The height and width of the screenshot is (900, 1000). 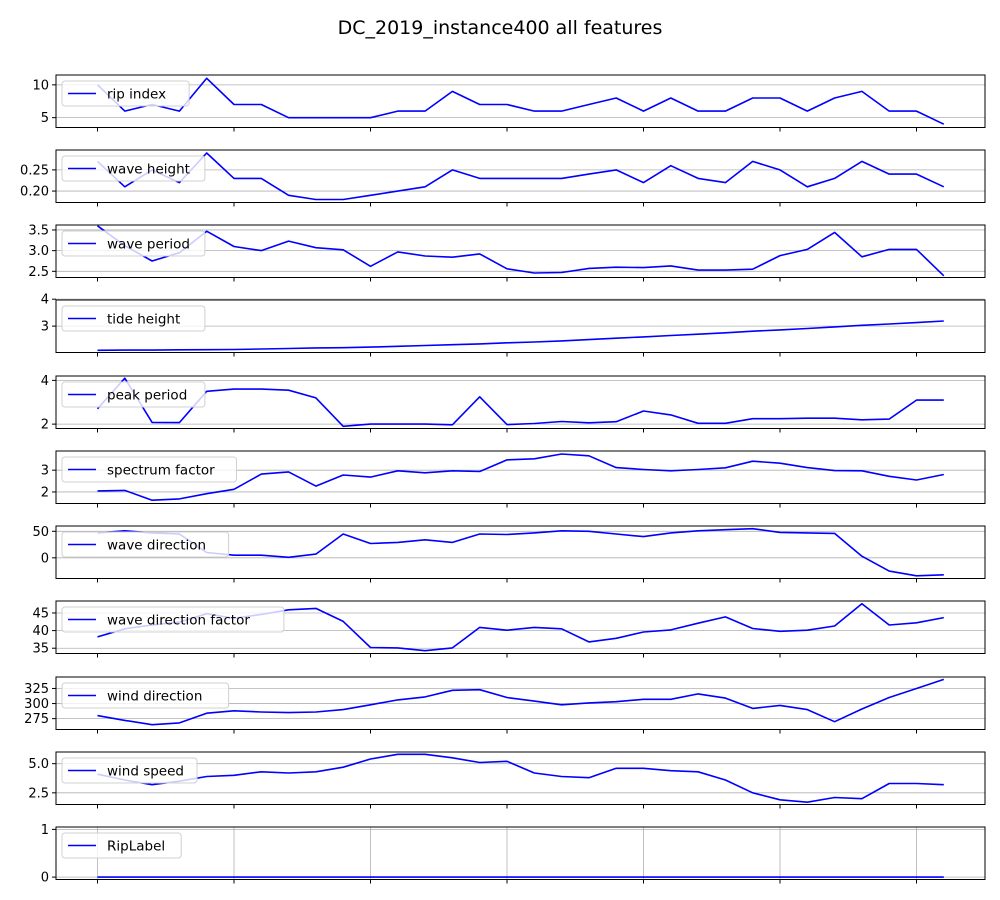 What do you see at coordinates (38, 251) in the screenshot?
I see `y-tick-label: 3.0` at bounding box center [38, 251].